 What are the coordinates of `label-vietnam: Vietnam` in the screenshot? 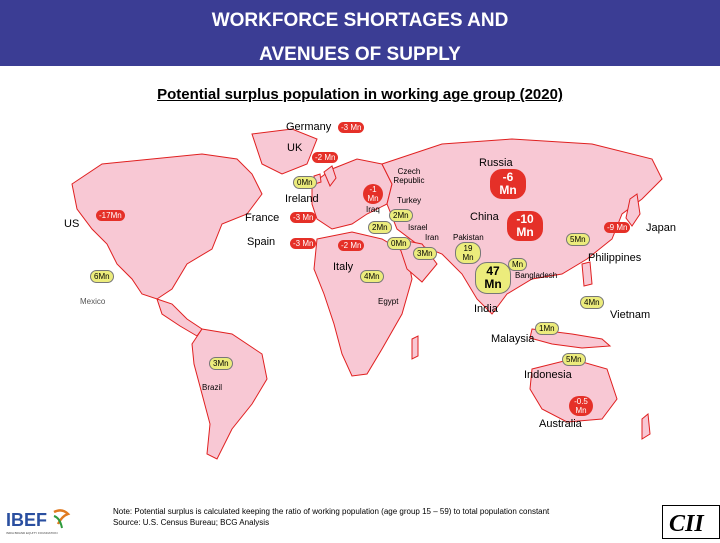 It's located at (630, 315).